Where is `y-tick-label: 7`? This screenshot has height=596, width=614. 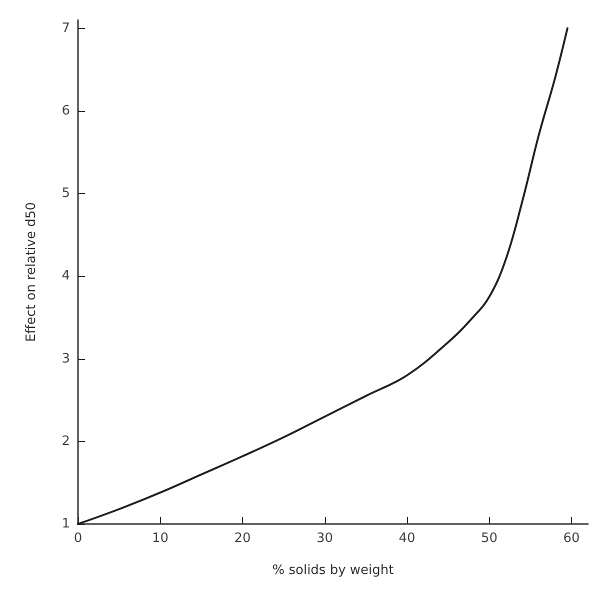
y-tick-label: 7 is located at coordinates (66, 28).